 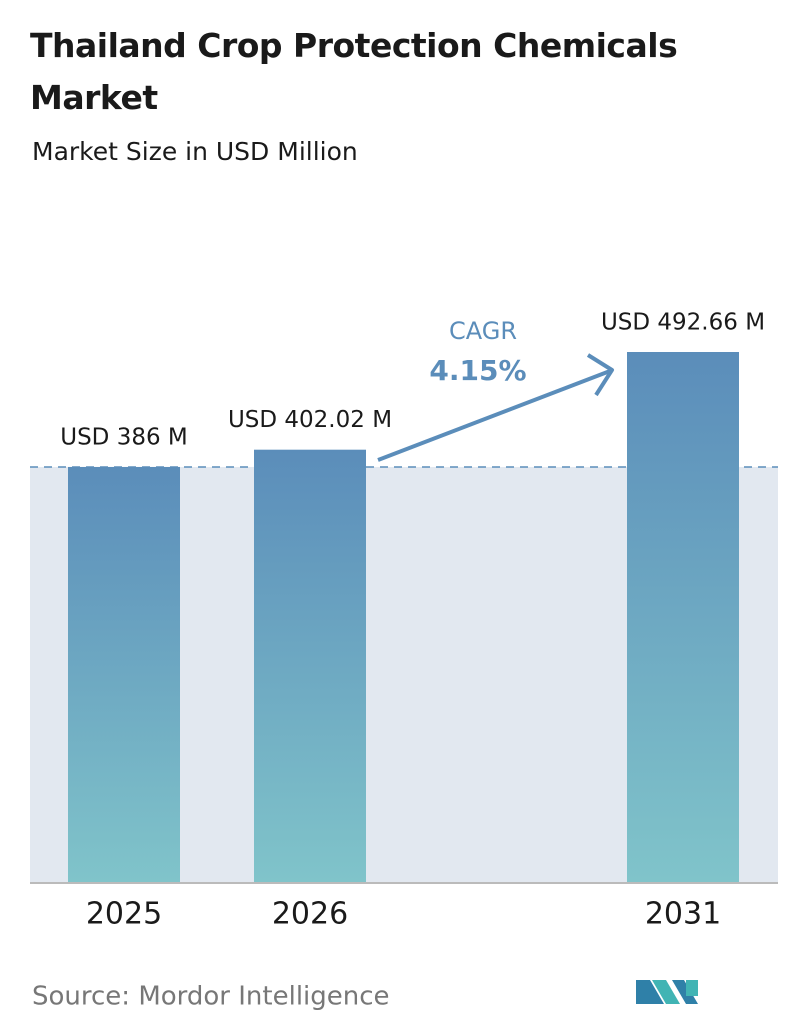 I want to click on chart-subtitle: Market Size in USD Million, so click(x=195, y=151).